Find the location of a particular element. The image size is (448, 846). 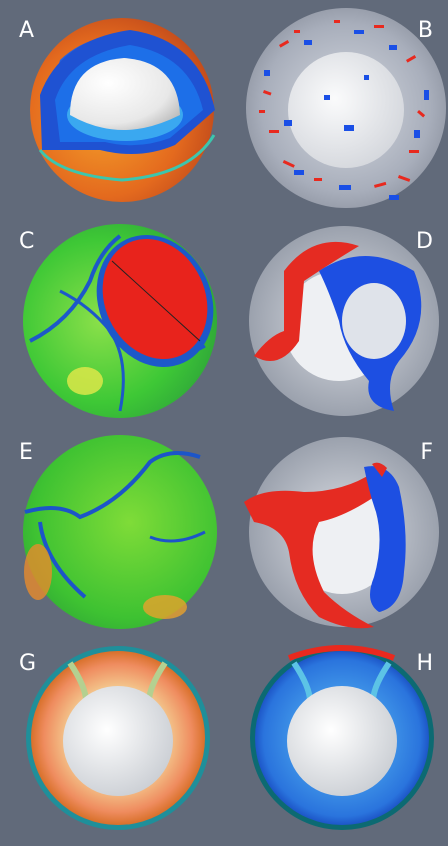

sphere-with-red-cap-image is located at coordinates (120, 321).